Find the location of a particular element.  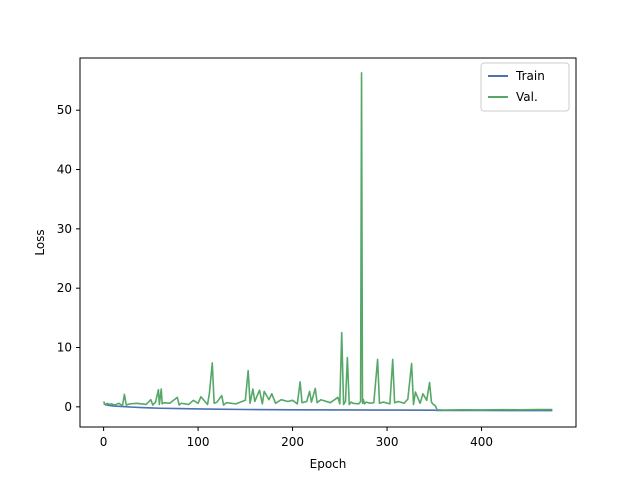

legend-label-train: Train is located at coordinates (530, 76).